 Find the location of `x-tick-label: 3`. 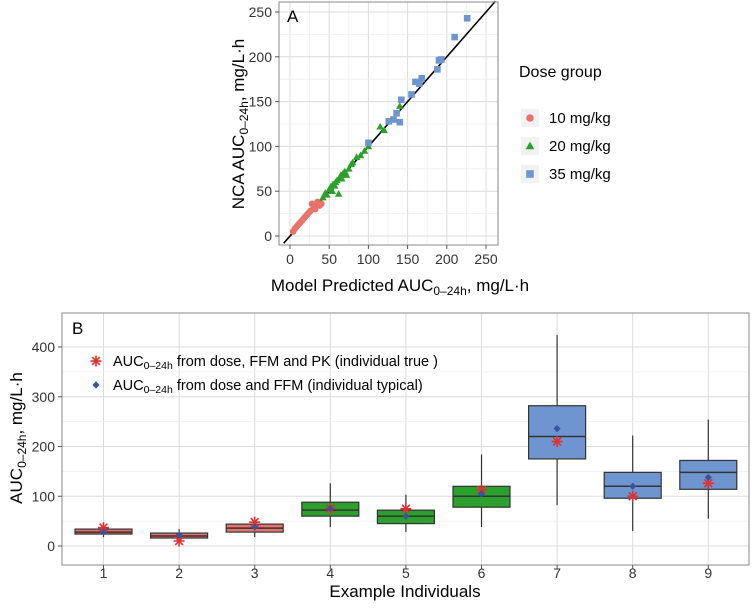

x-tick-label: 3 is located at coordinates (255, 573).